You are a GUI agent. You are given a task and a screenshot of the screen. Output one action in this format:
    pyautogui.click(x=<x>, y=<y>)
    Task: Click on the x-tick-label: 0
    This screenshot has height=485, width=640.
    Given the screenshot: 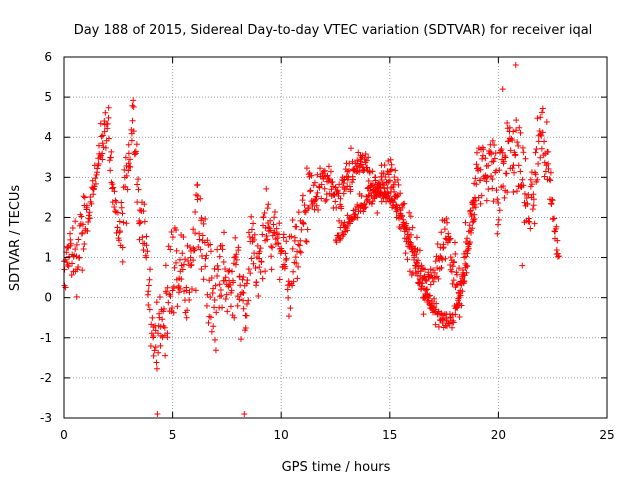 What is the action you would take?
    pyautogui.click(x=64, y=435)
    